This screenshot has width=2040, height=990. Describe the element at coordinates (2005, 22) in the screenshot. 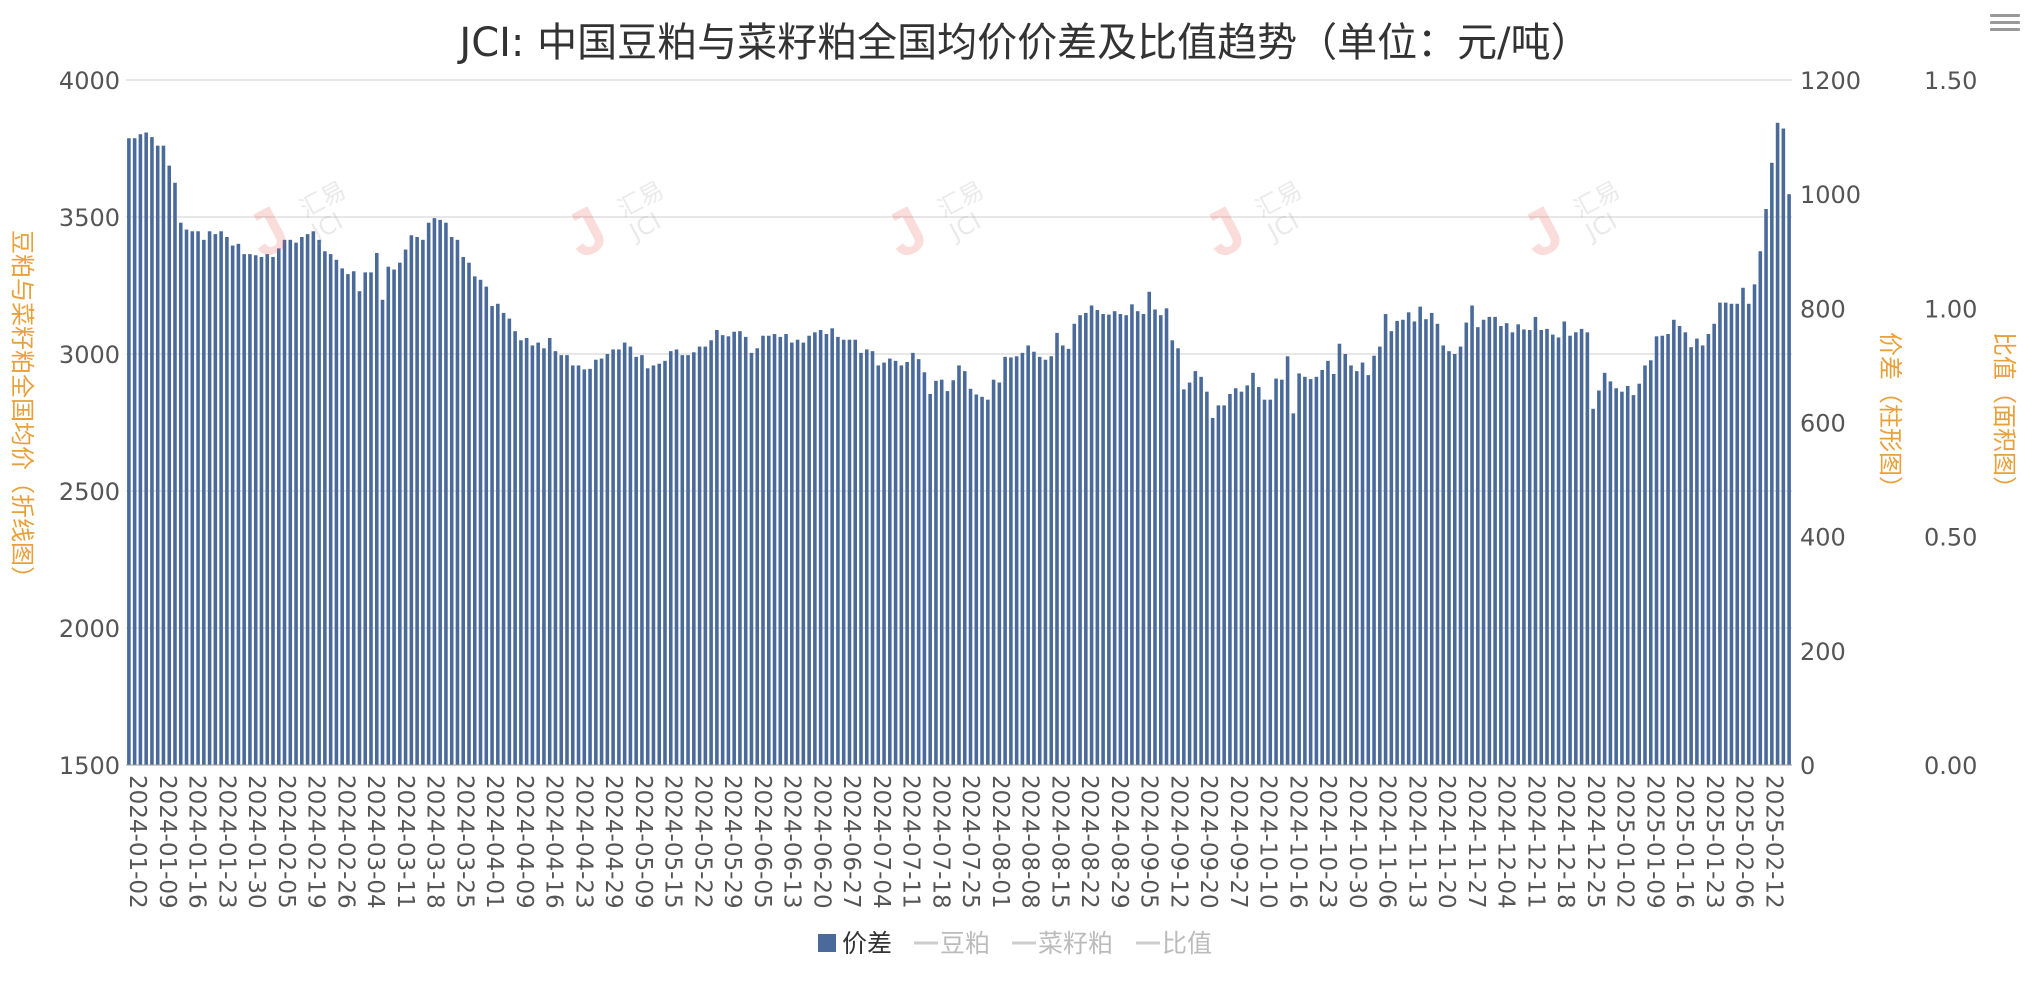

I see `menu-icon` at that location.